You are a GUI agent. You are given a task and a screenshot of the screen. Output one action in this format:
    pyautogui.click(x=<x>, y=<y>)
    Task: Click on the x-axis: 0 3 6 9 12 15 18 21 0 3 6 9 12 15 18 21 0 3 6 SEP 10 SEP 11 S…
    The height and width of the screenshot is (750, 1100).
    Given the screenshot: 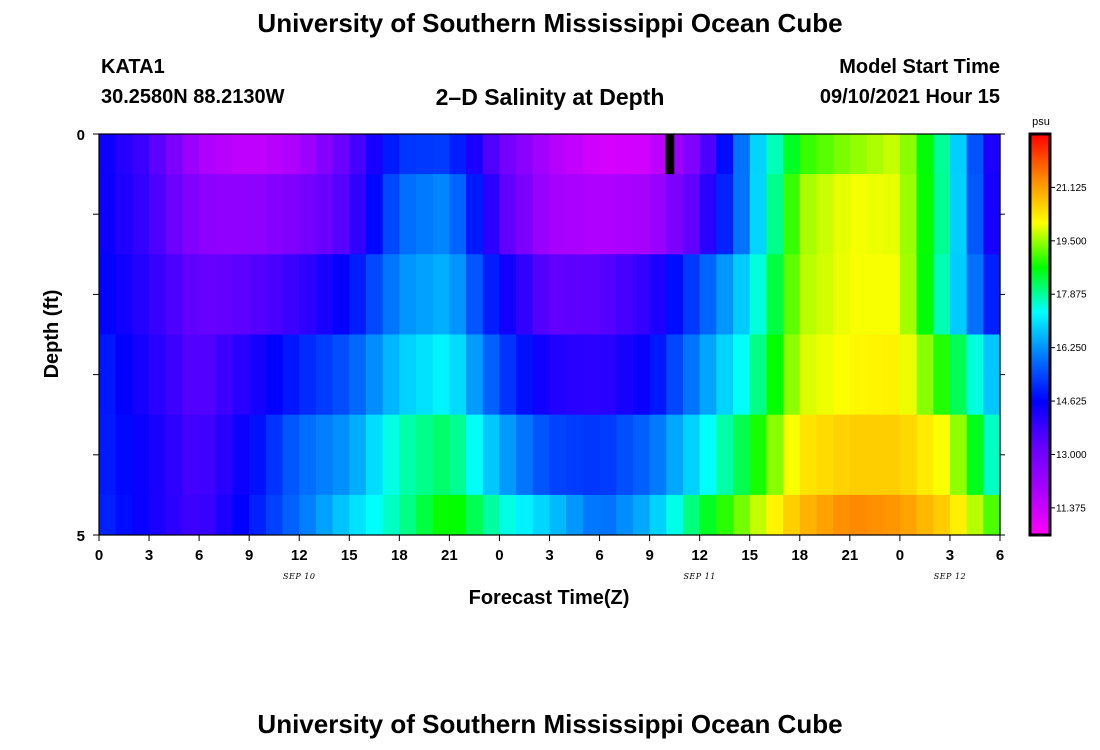 What is the action you would take?
    pyautogui.click(x=549, y=558)
    